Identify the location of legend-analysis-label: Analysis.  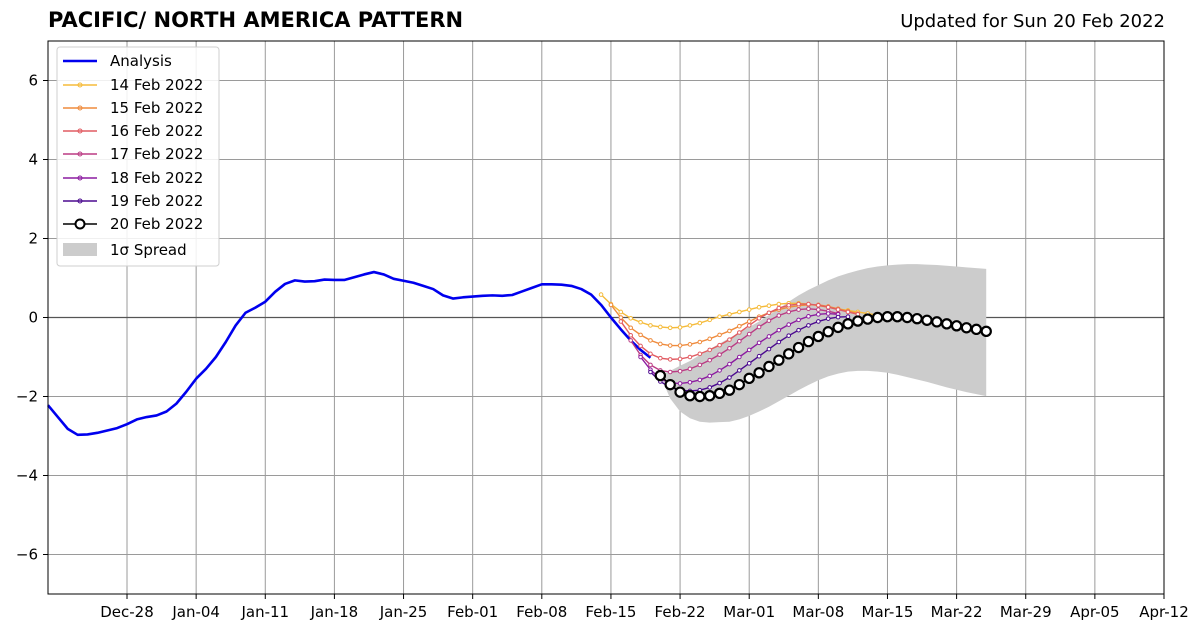
(141, 61).